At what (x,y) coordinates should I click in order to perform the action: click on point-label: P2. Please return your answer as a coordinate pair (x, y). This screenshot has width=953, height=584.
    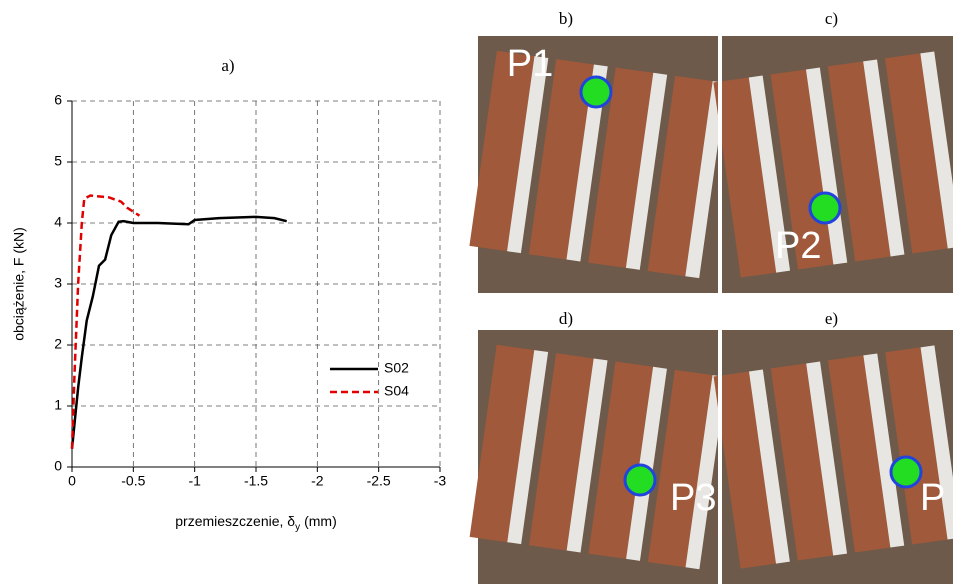
    Looking at the image, I should click on (798, 246).